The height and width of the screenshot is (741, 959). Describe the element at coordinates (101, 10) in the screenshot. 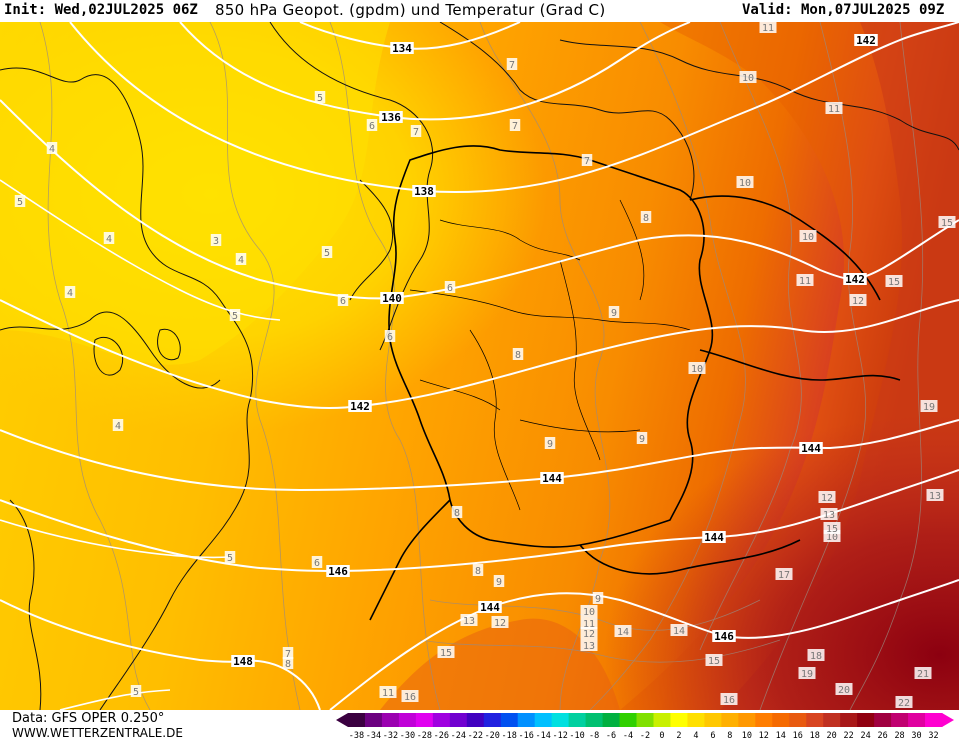

I see `init-time-label: Init: Wed,02JUL2025 06Z` at that location.